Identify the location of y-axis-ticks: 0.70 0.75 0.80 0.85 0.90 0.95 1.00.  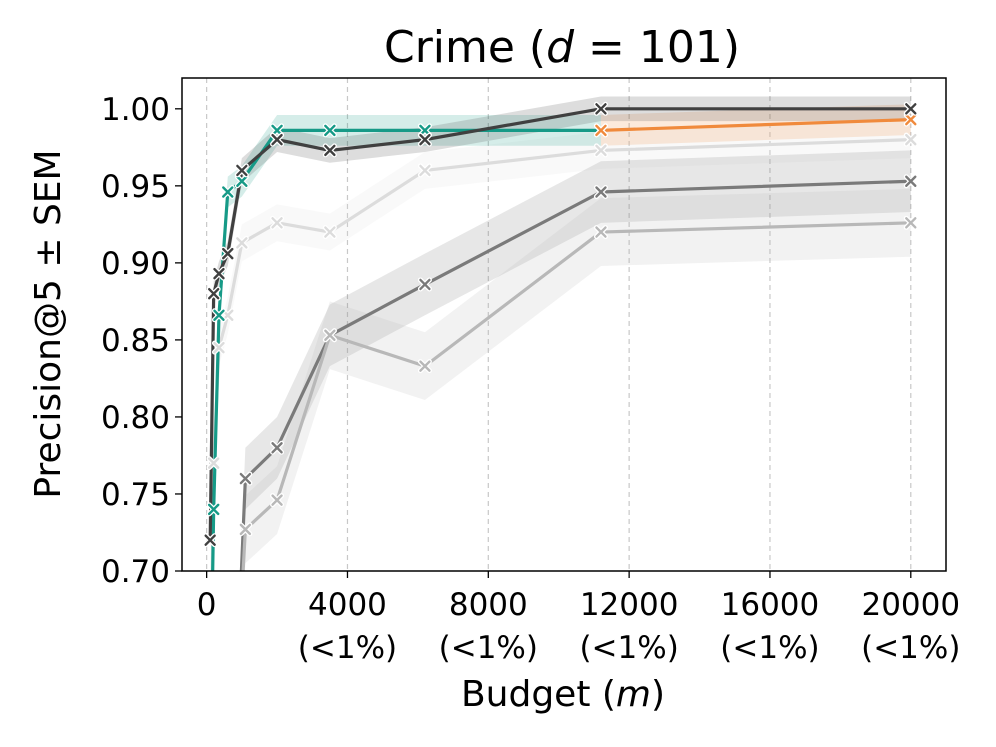
(141, 341).